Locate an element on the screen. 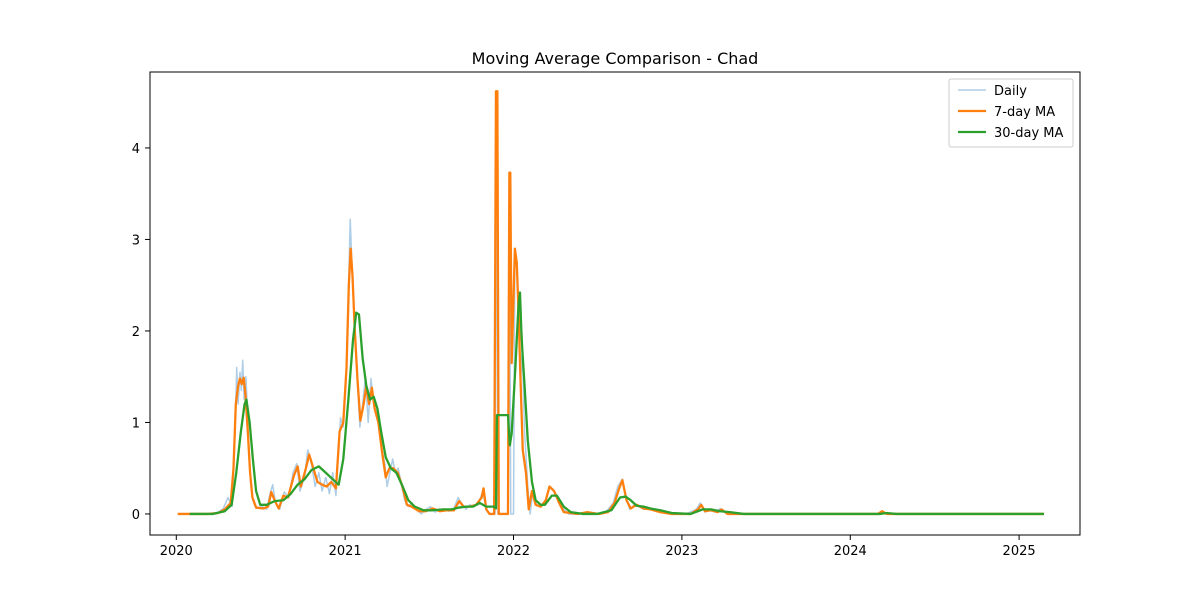  legend-box is located at coordinates (1011, 113).